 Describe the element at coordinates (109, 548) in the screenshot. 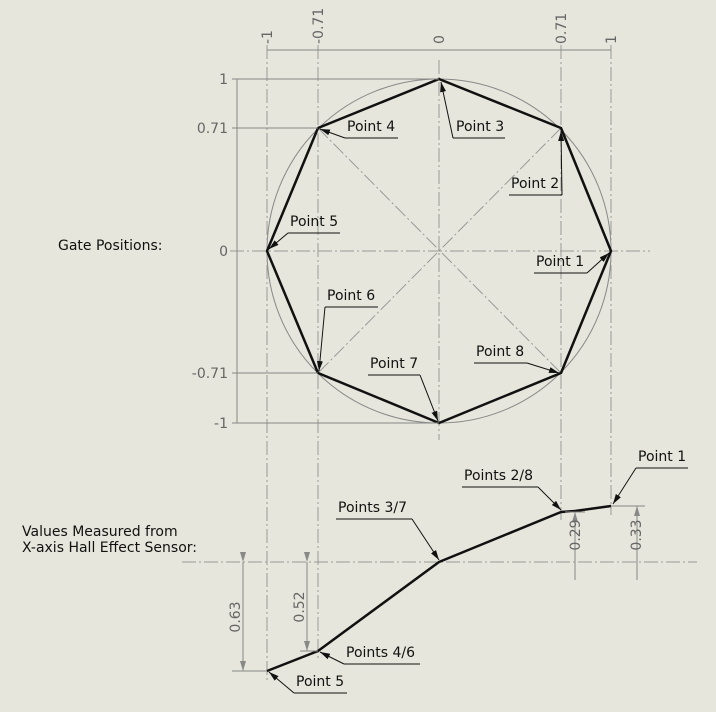

I see `label: X-axis Hall Effect Sensor:` at that location.